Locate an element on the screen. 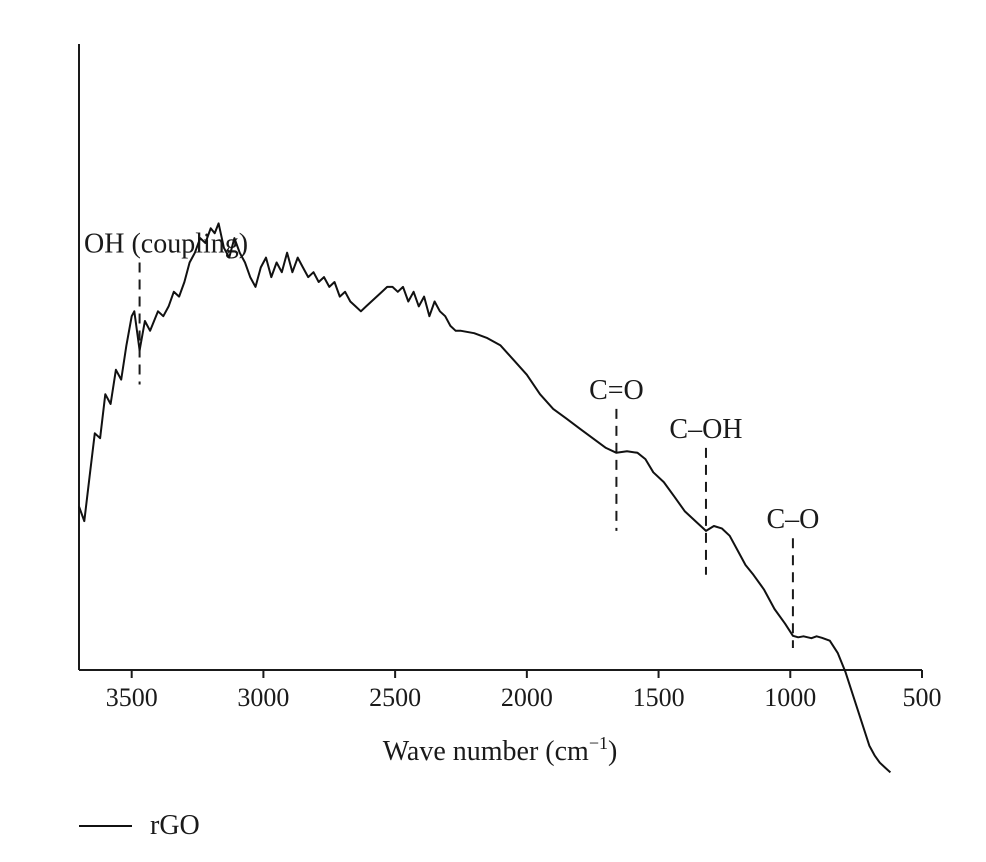 The width and height of the screenshot is (986, 862). x-tick-label-1500: 1500 is located at coordinates (659, 697).